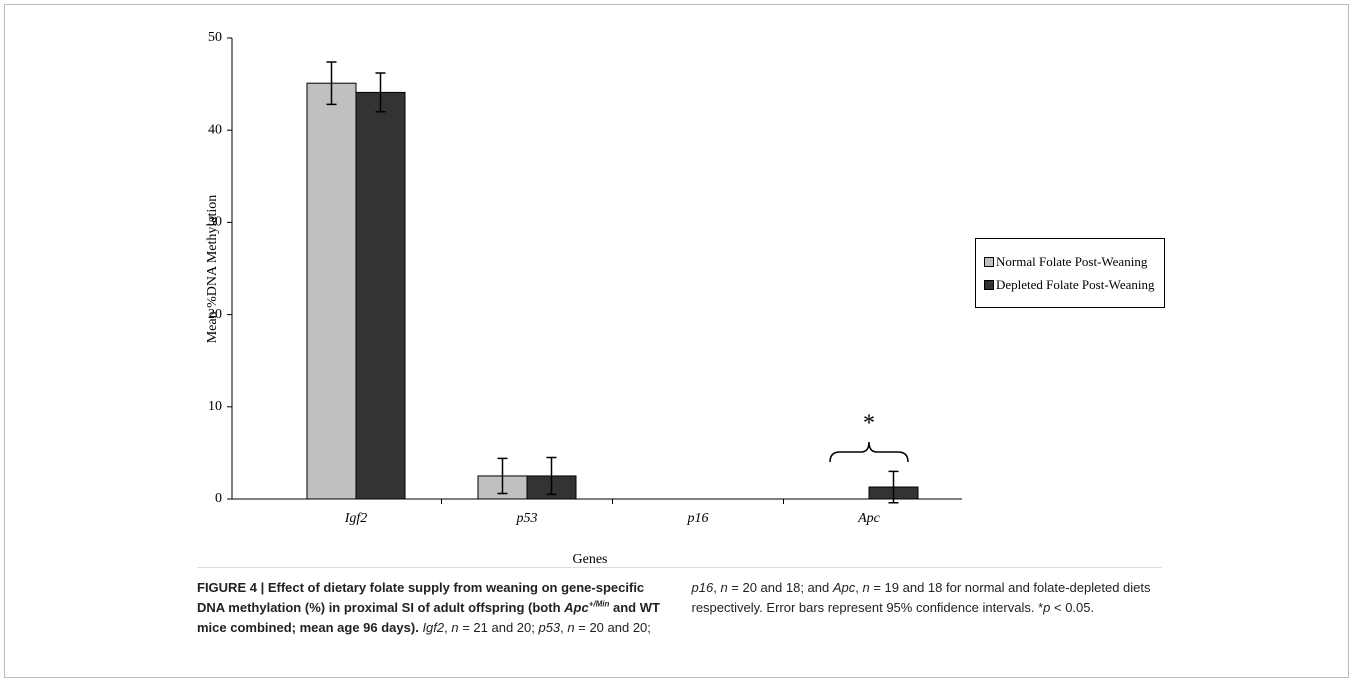  What do you see at coordinates (428, 617) in the screenshot?
I see `caption-title: and WT mice combined; mean age 96 days).` at bounding box center [428, 617].